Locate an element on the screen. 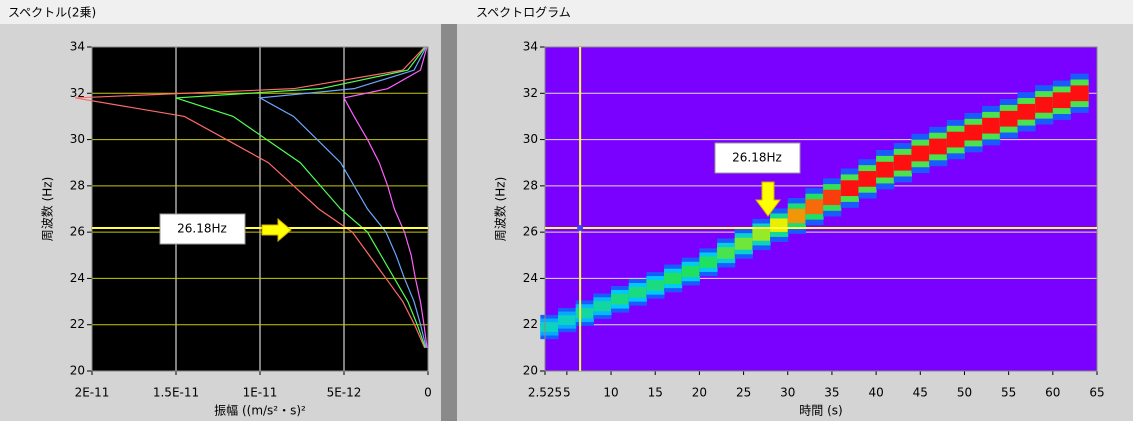 The image size is (1133, 421). x-tick-label: 50 is located at coordinates (964, 393).